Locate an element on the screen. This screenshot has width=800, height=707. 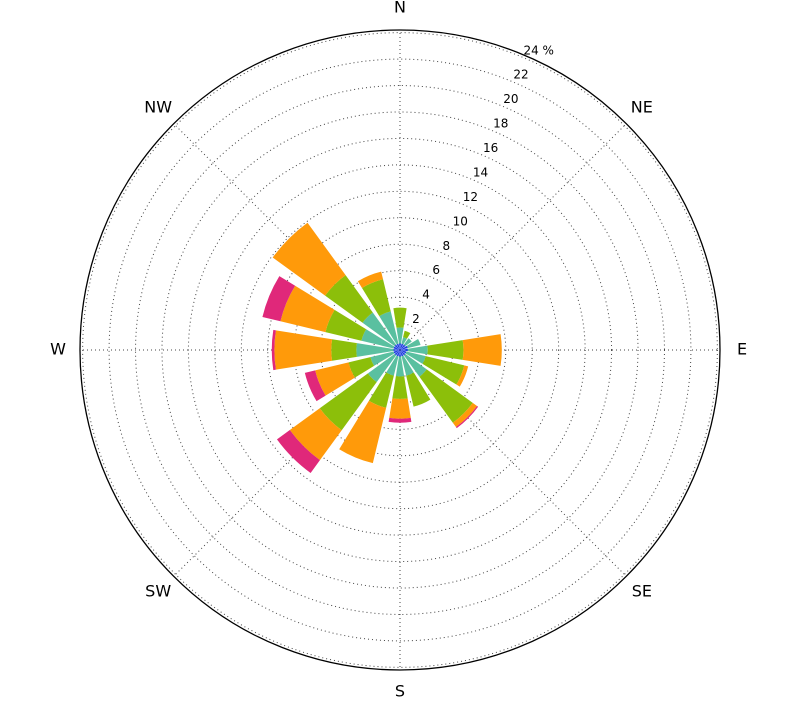
r-tick-label: 20 is located at coordinates (510, 99).